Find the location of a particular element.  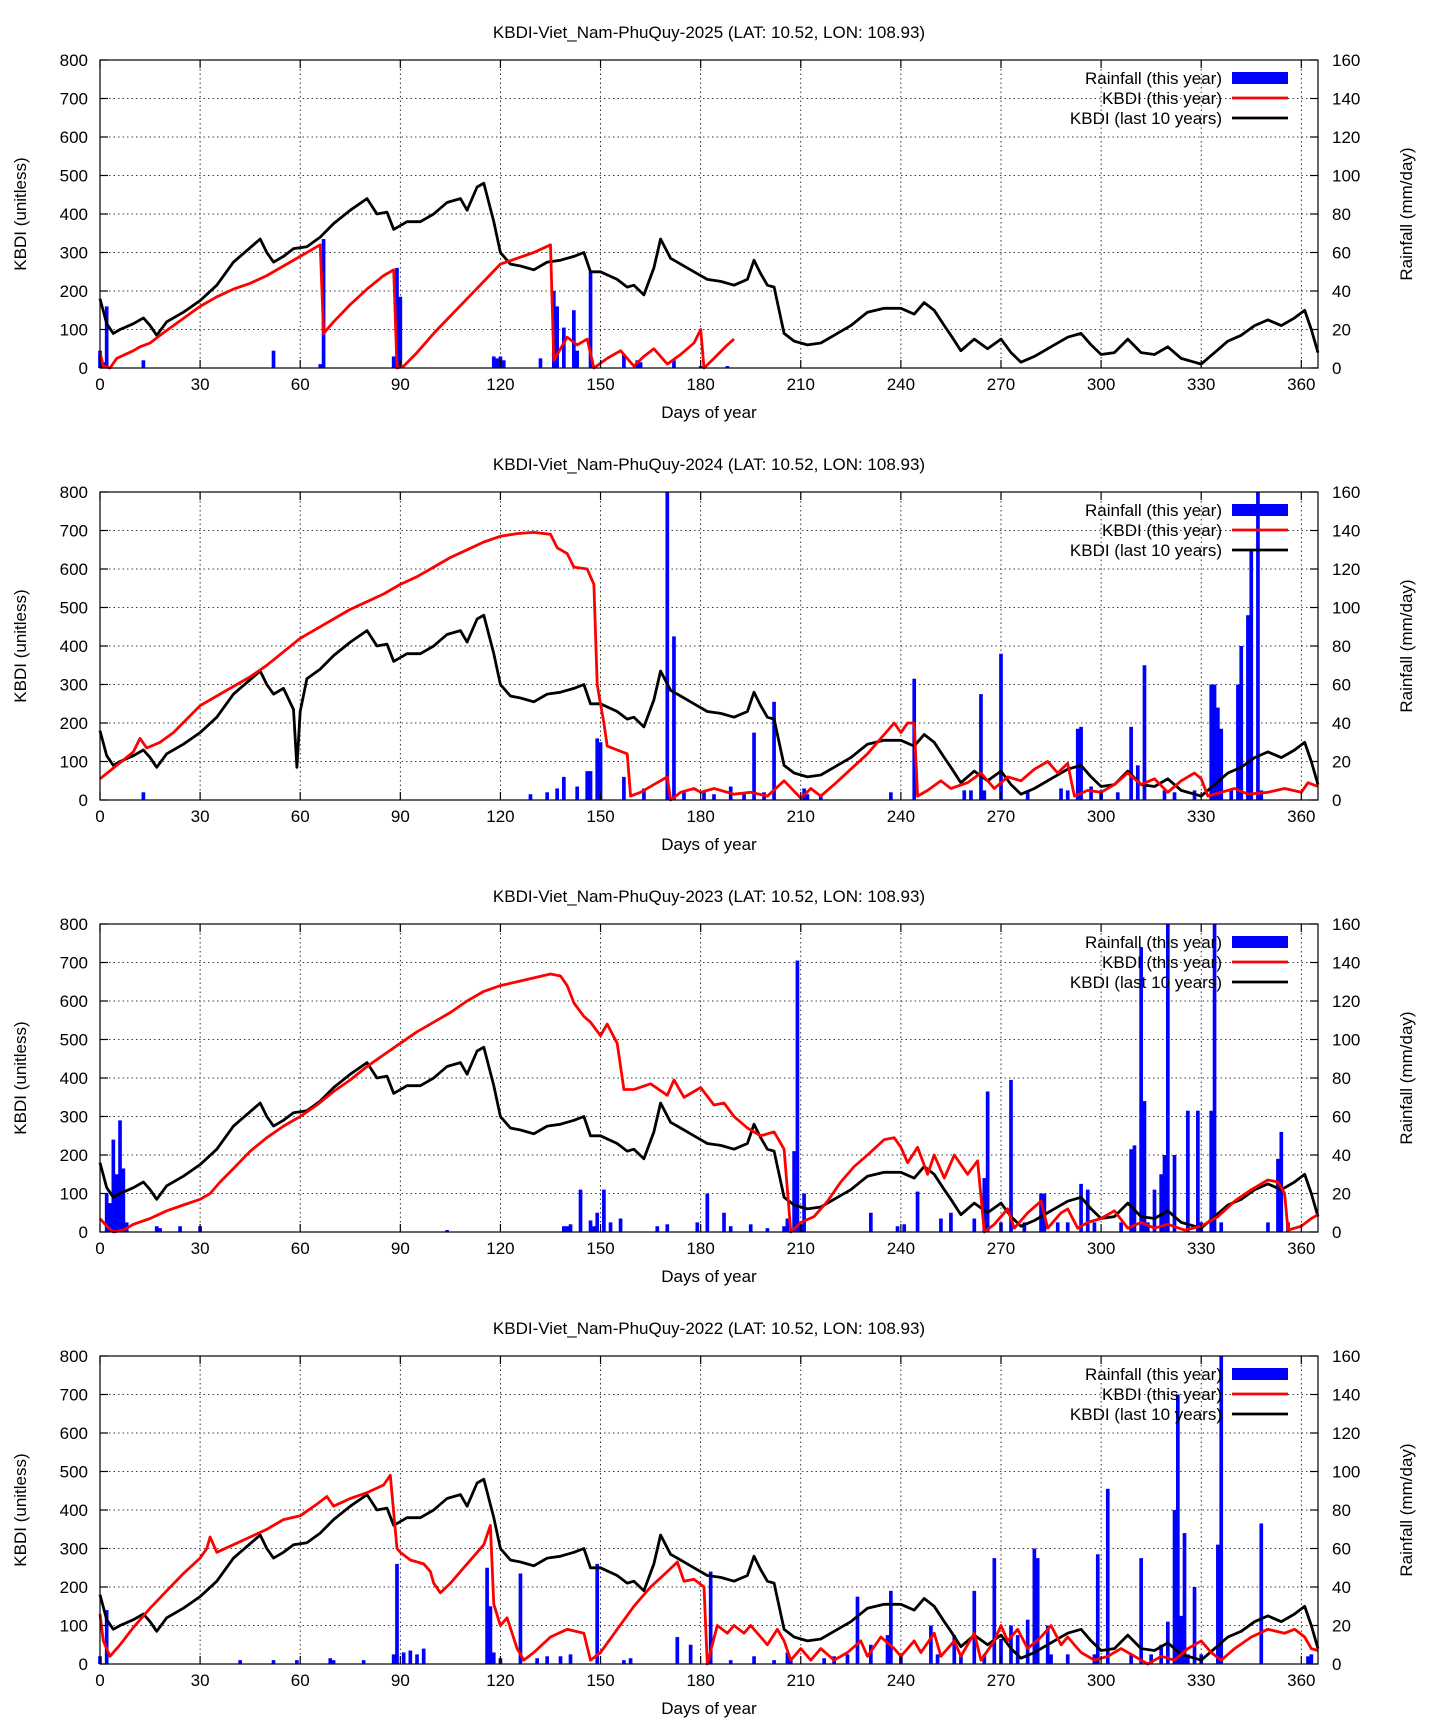

y-tick-label: 500 is located at coordinates (74, 176).